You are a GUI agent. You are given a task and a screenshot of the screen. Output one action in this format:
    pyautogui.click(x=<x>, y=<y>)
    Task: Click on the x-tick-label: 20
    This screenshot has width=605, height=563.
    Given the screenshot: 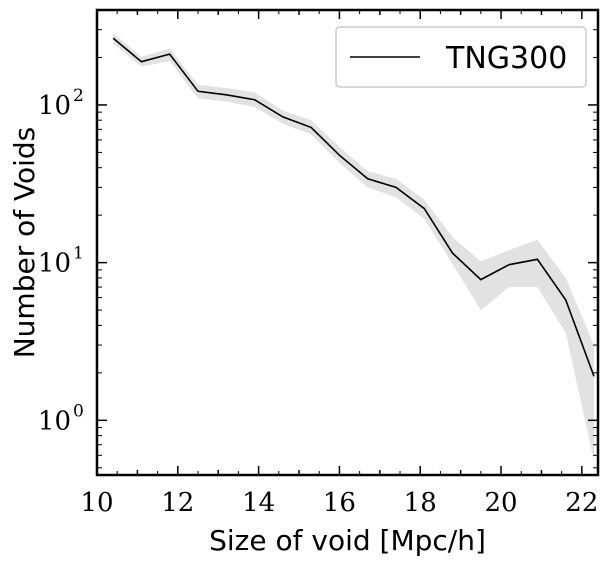 What is the action you would take?
    pyautogui.click(x=500, y=503)
    